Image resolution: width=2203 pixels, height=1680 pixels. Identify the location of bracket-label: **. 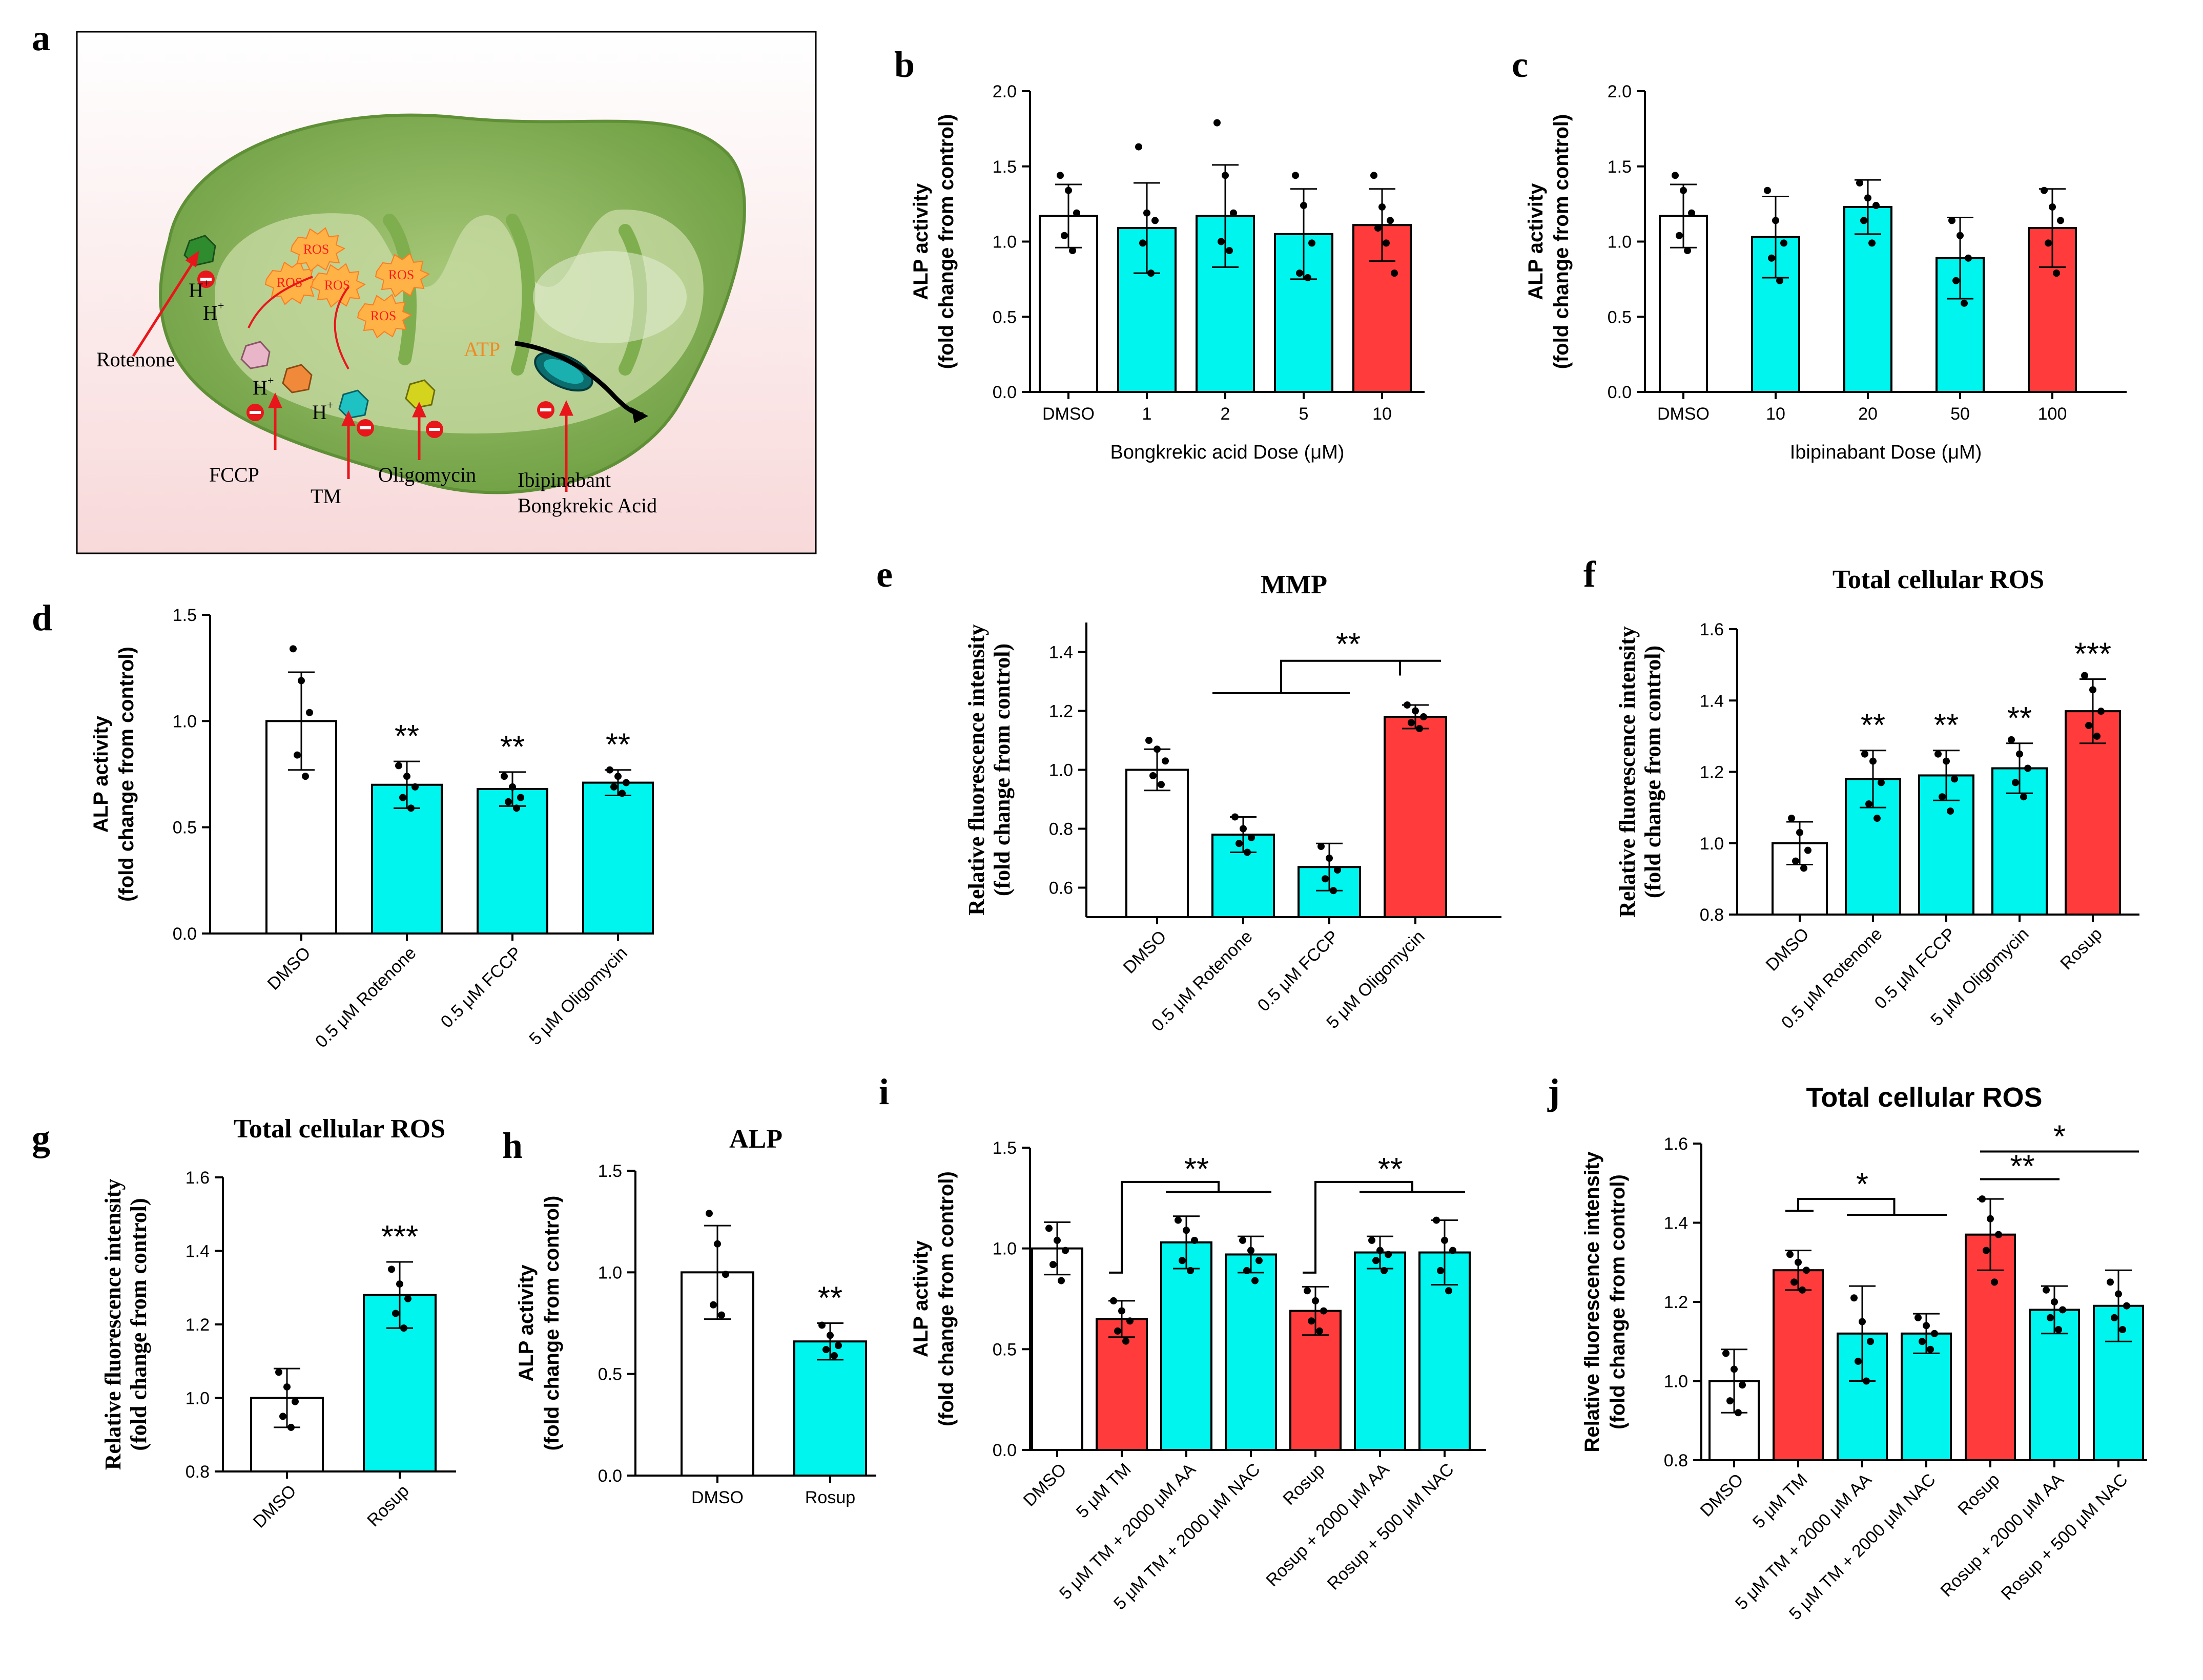
(2022, 1167).